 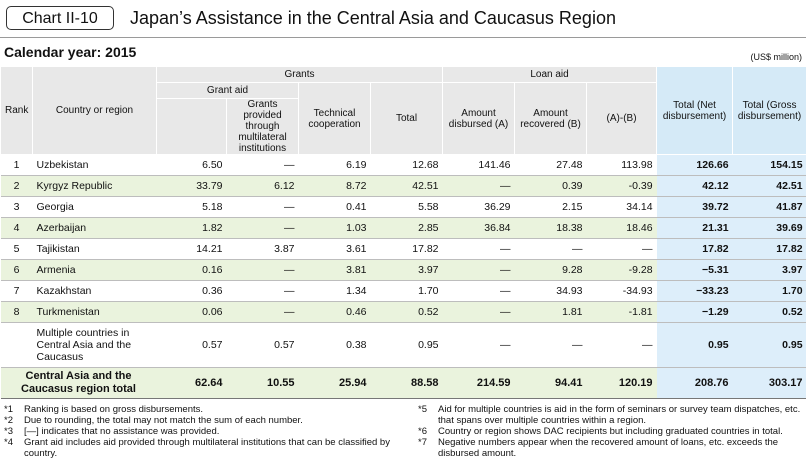 I want to click on header-divider, so click(x=403, y=37).